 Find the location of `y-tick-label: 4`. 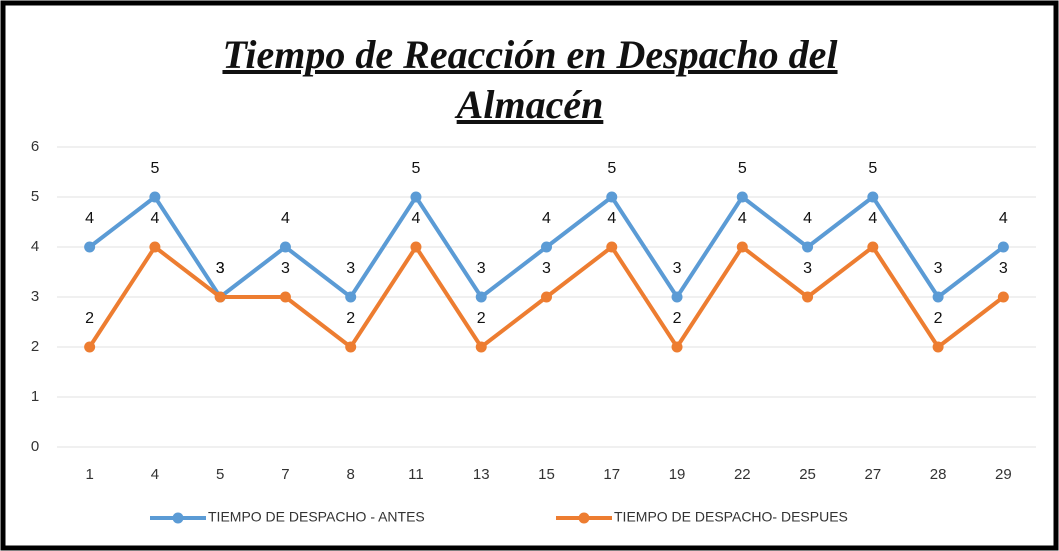

y-tick-label: 4 is located at coordinates (35, 246).